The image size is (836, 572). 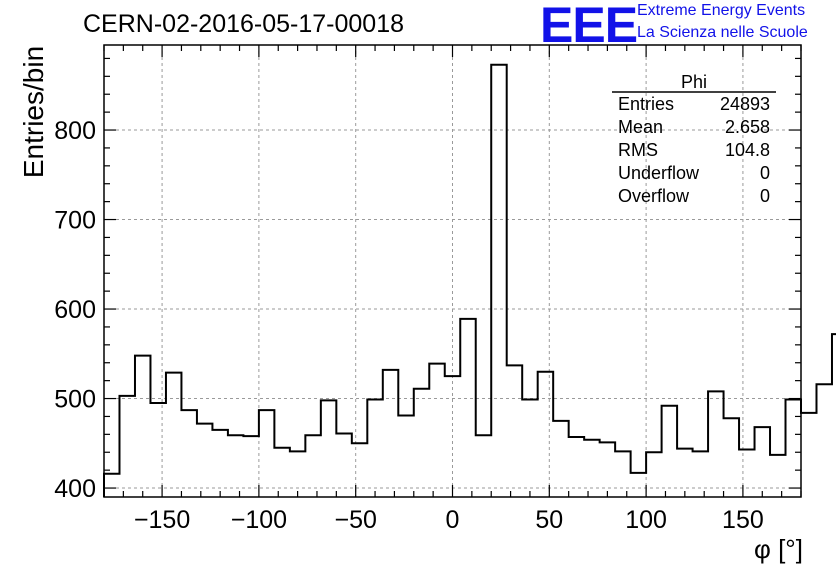 What do you see at coordinates (453, 520) in the screenshot?
I see `x-tick-label: 0` at bounding box center [453, 520].